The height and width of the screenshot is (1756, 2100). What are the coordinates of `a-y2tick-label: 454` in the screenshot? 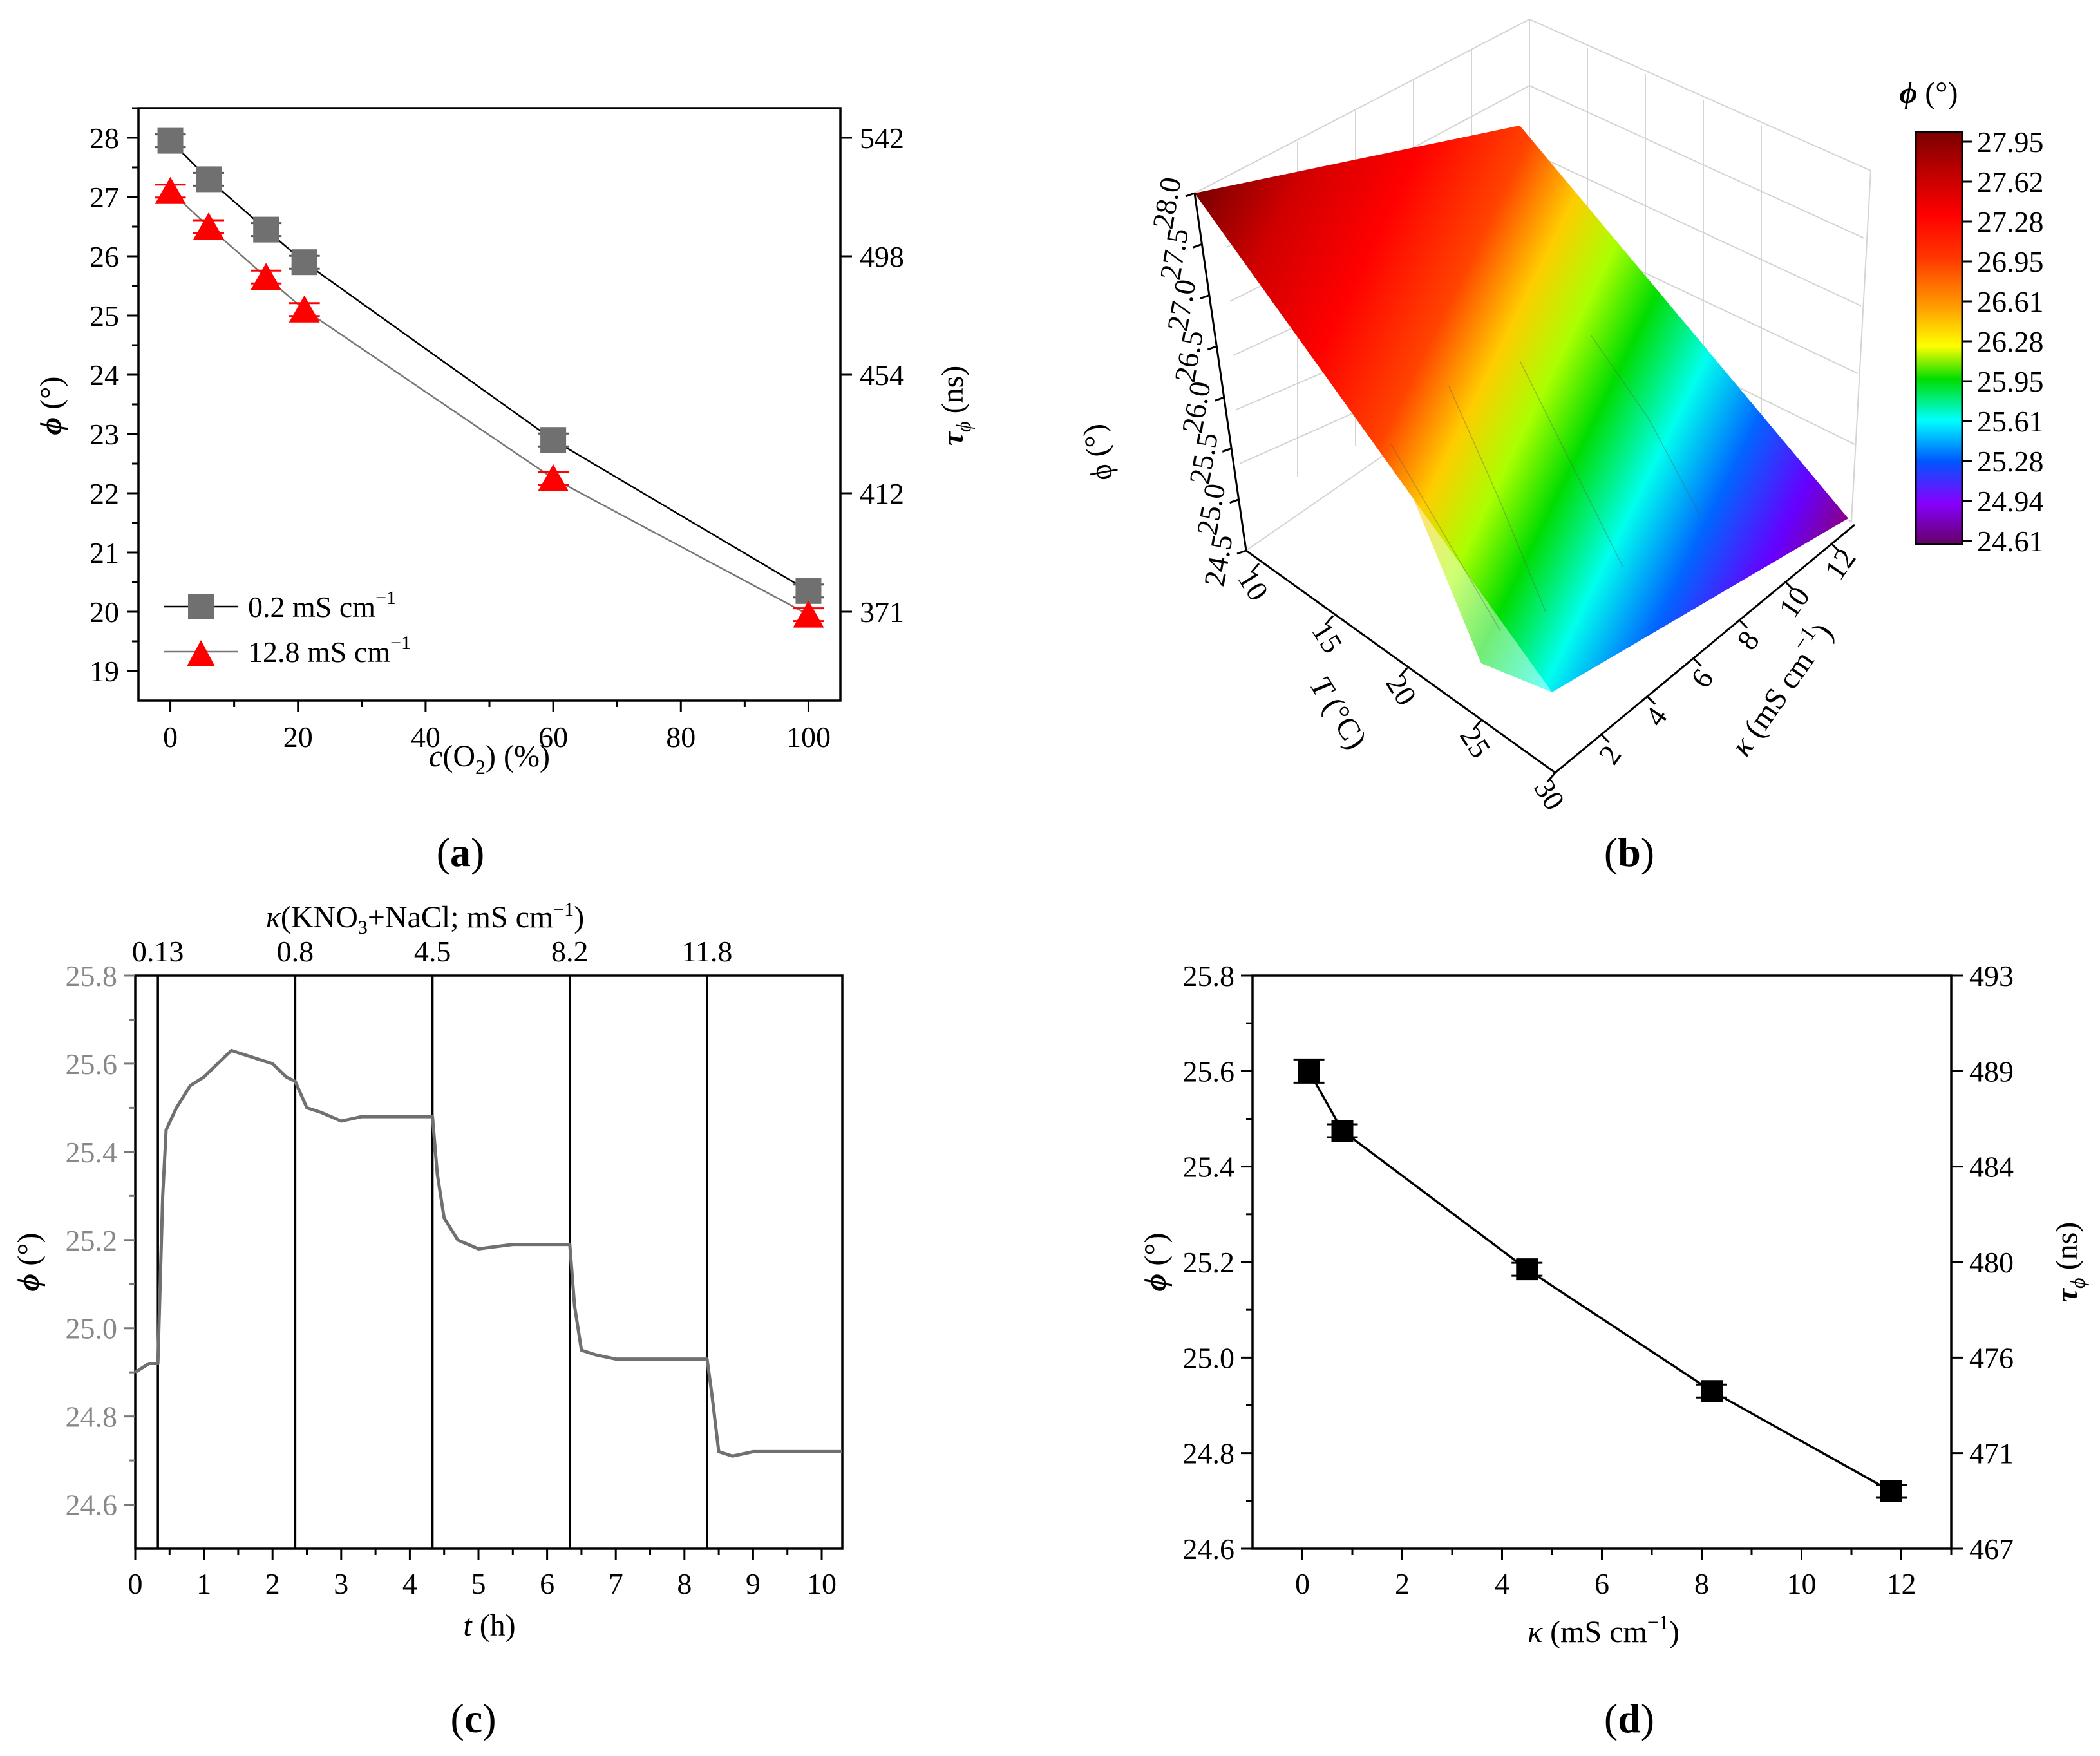 It's located at (882, 376).